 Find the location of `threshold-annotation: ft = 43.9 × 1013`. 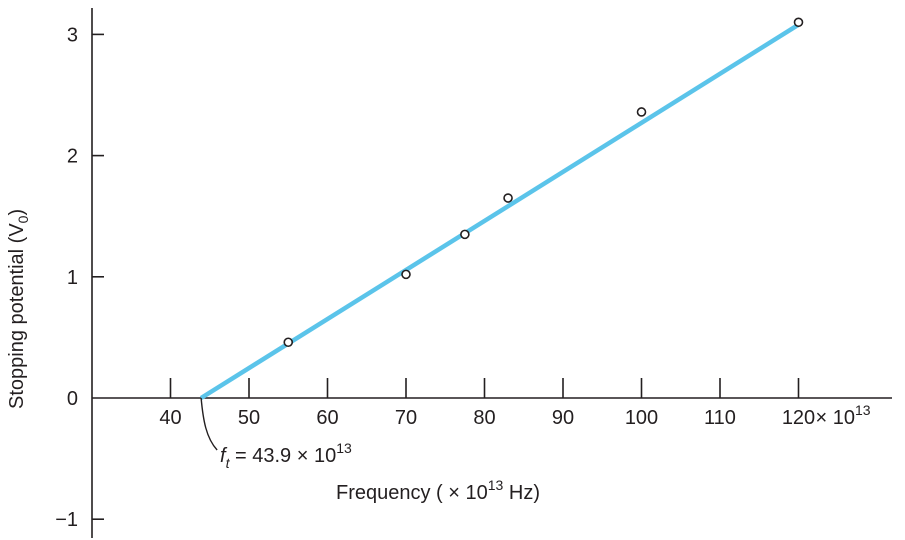

threshold-annotation: ft = 43.9 × 1013 is located at coordinates (286, 455).